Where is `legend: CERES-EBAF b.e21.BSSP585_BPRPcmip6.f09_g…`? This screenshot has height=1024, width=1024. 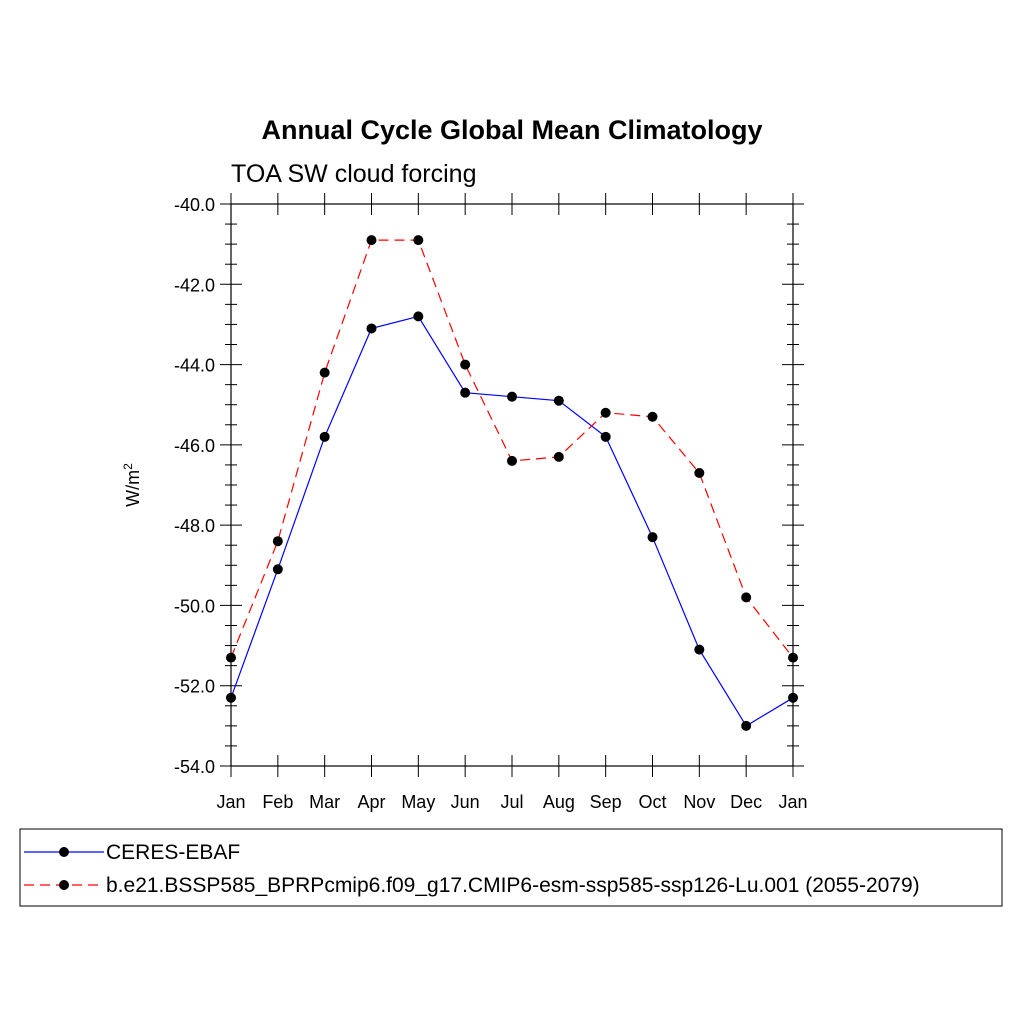
legend: CERES-EBAF b.e21.BSSP585_BPRPcmip6.f09_g… is located at coordinates (511, 867).